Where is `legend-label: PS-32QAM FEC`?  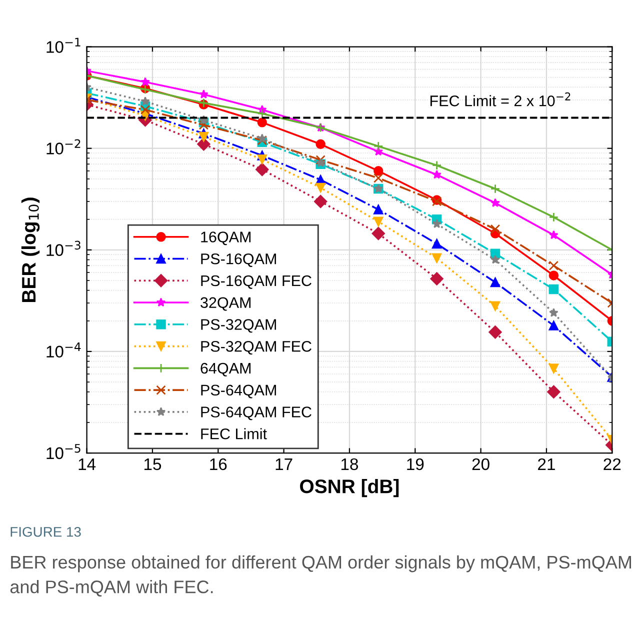
legend-label: PS-32QAM FEC is located at coordinates (256, 347).